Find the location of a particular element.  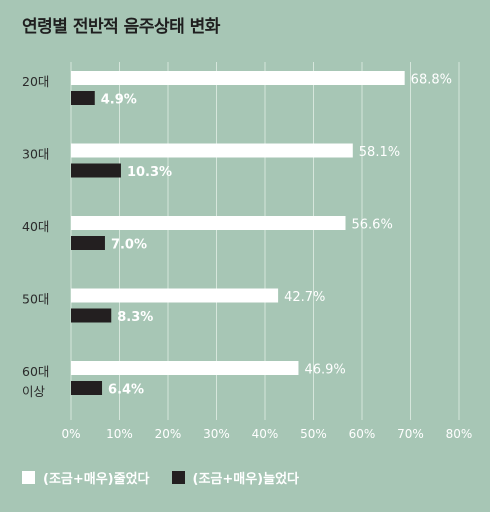

legend-swatch-decreased is located at coordinates (28, 477).